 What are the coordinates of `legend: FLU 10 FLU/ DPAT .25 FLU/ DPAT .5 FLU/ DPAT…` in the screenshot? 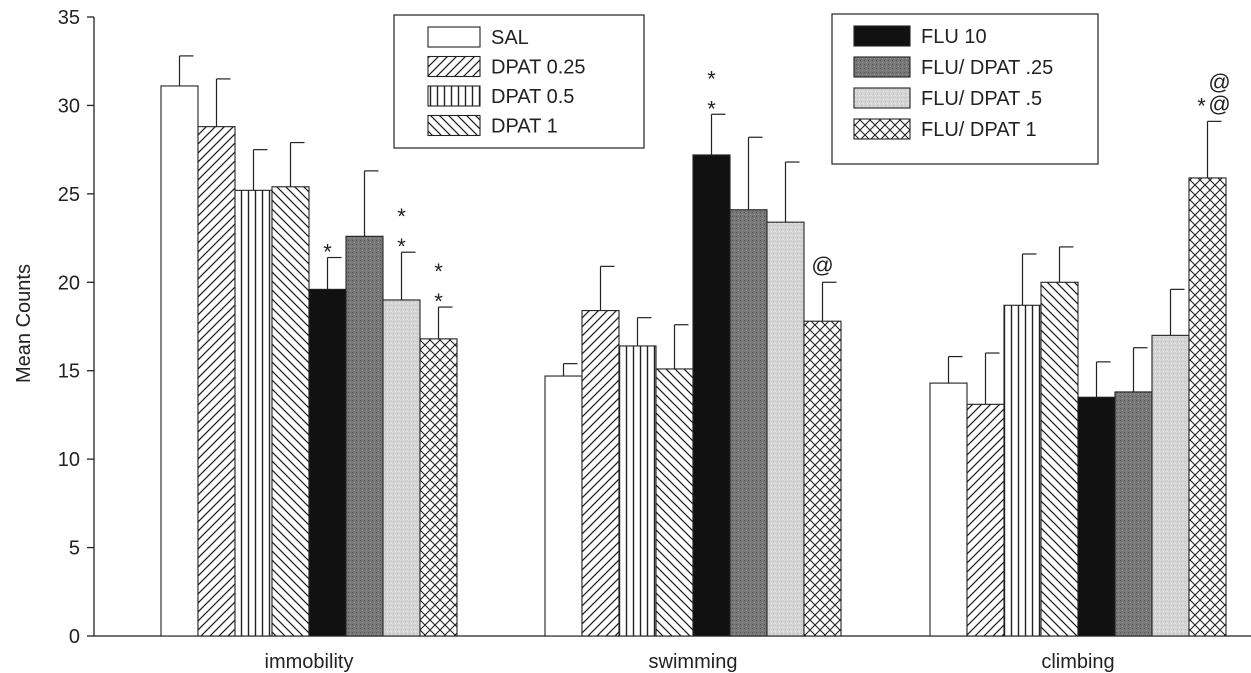 It's located at (965, 89).